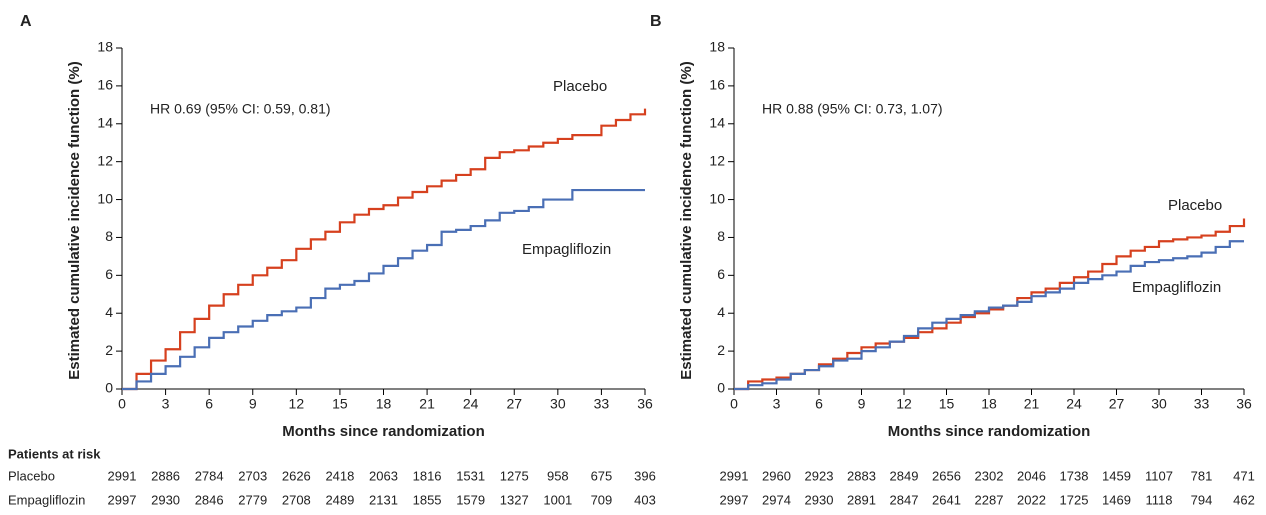 This screenshot has height=515, width=1266. Describe the element at coordinates (514, 404) in the screenshot. I see `x-tick-label: 27` at that location.